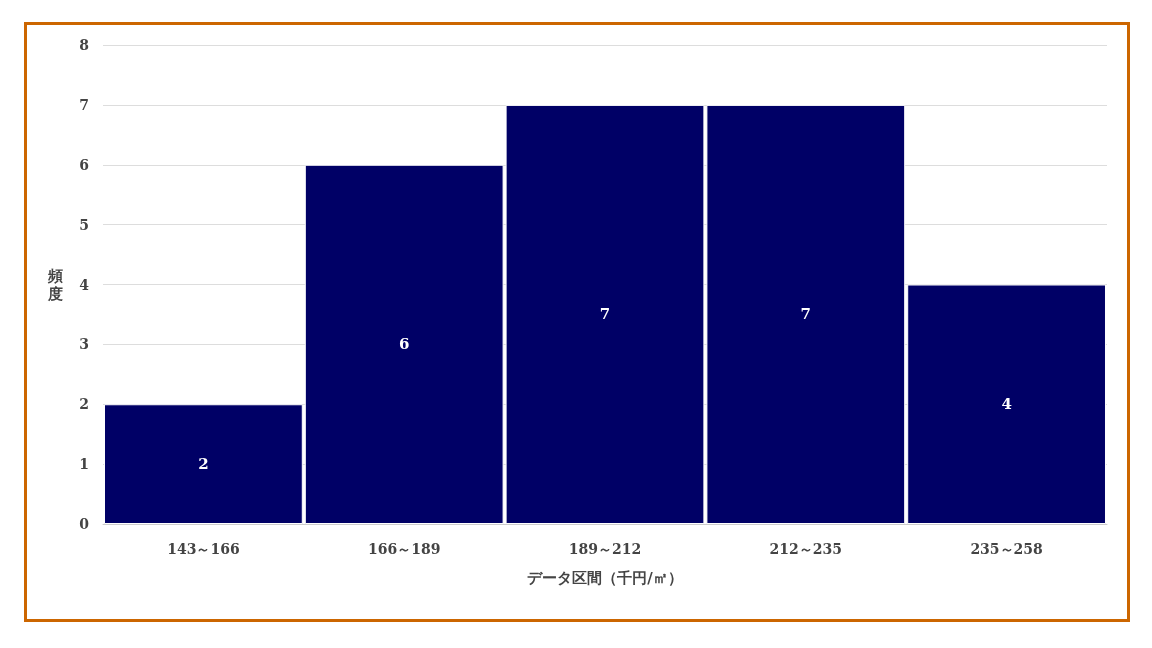  I want to click on y-tick-label: 3, so click(84, 344).